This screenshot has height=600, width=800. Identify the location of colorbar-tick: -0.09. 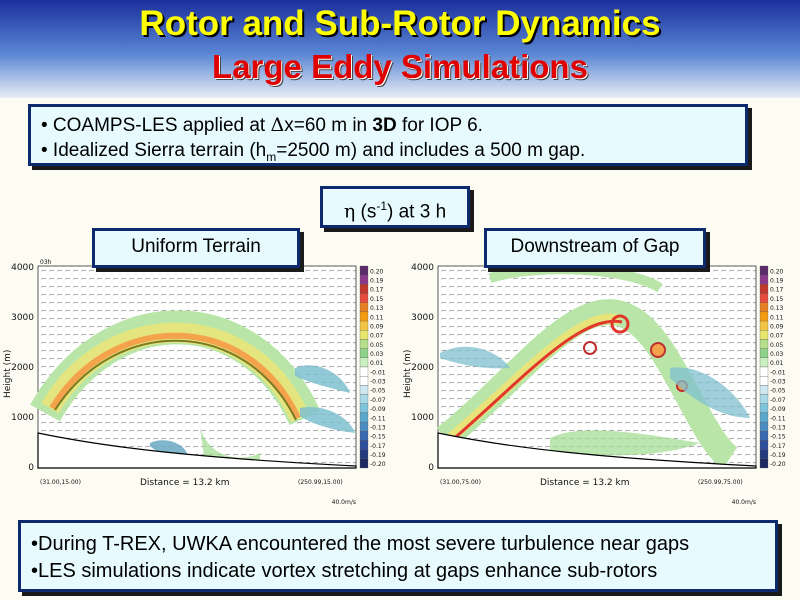
(378, 409).